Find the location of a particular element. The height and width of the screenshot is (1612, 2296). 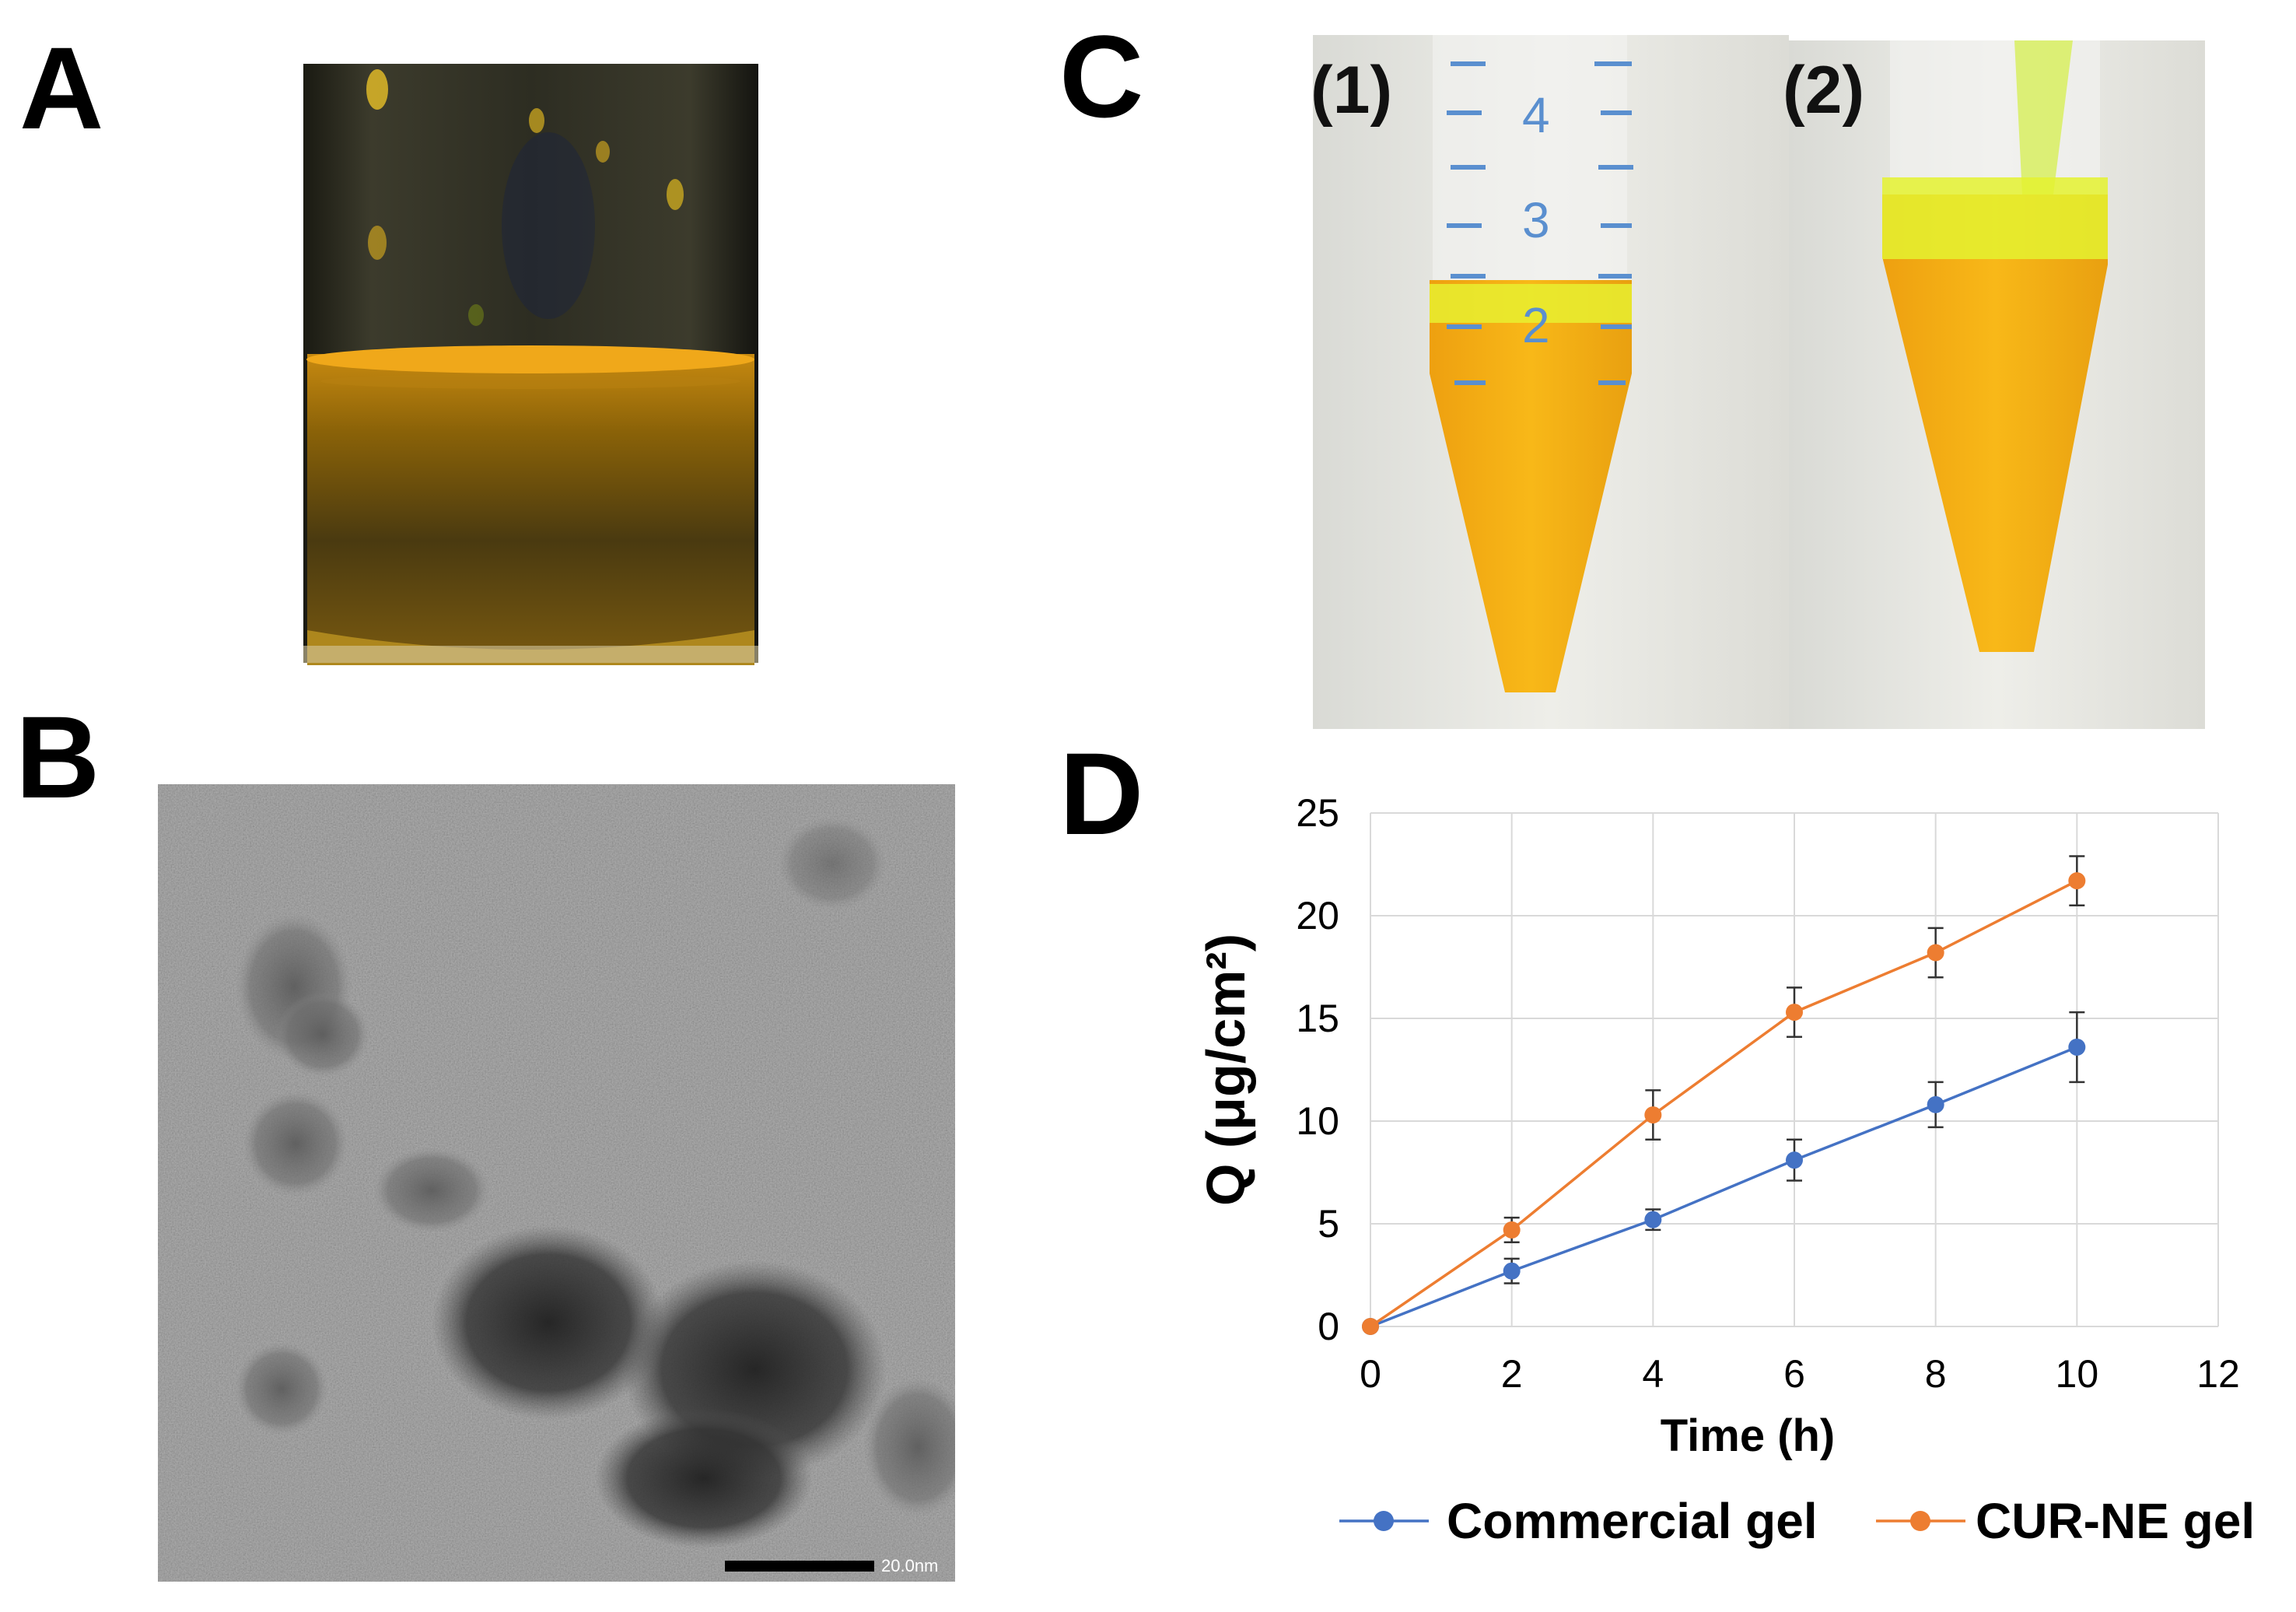

y-axis-label: Q (μg/cm²) is located at coordinates (1226, 1070).